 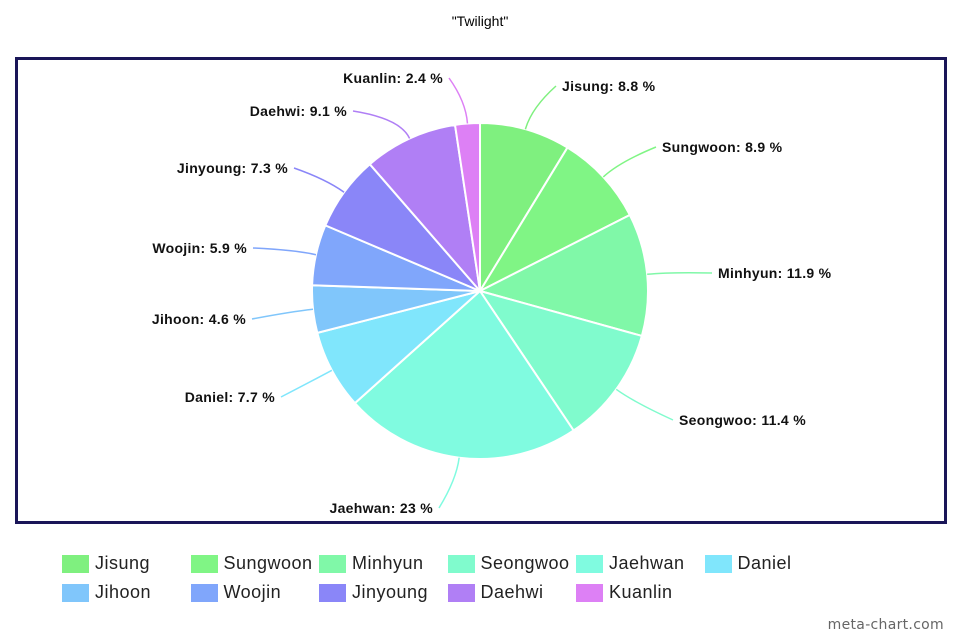 What do you see at coordinates (885, 625) in the screenshot?
I see `watermark: meta-chart.com` at bounding box center [885, 625].